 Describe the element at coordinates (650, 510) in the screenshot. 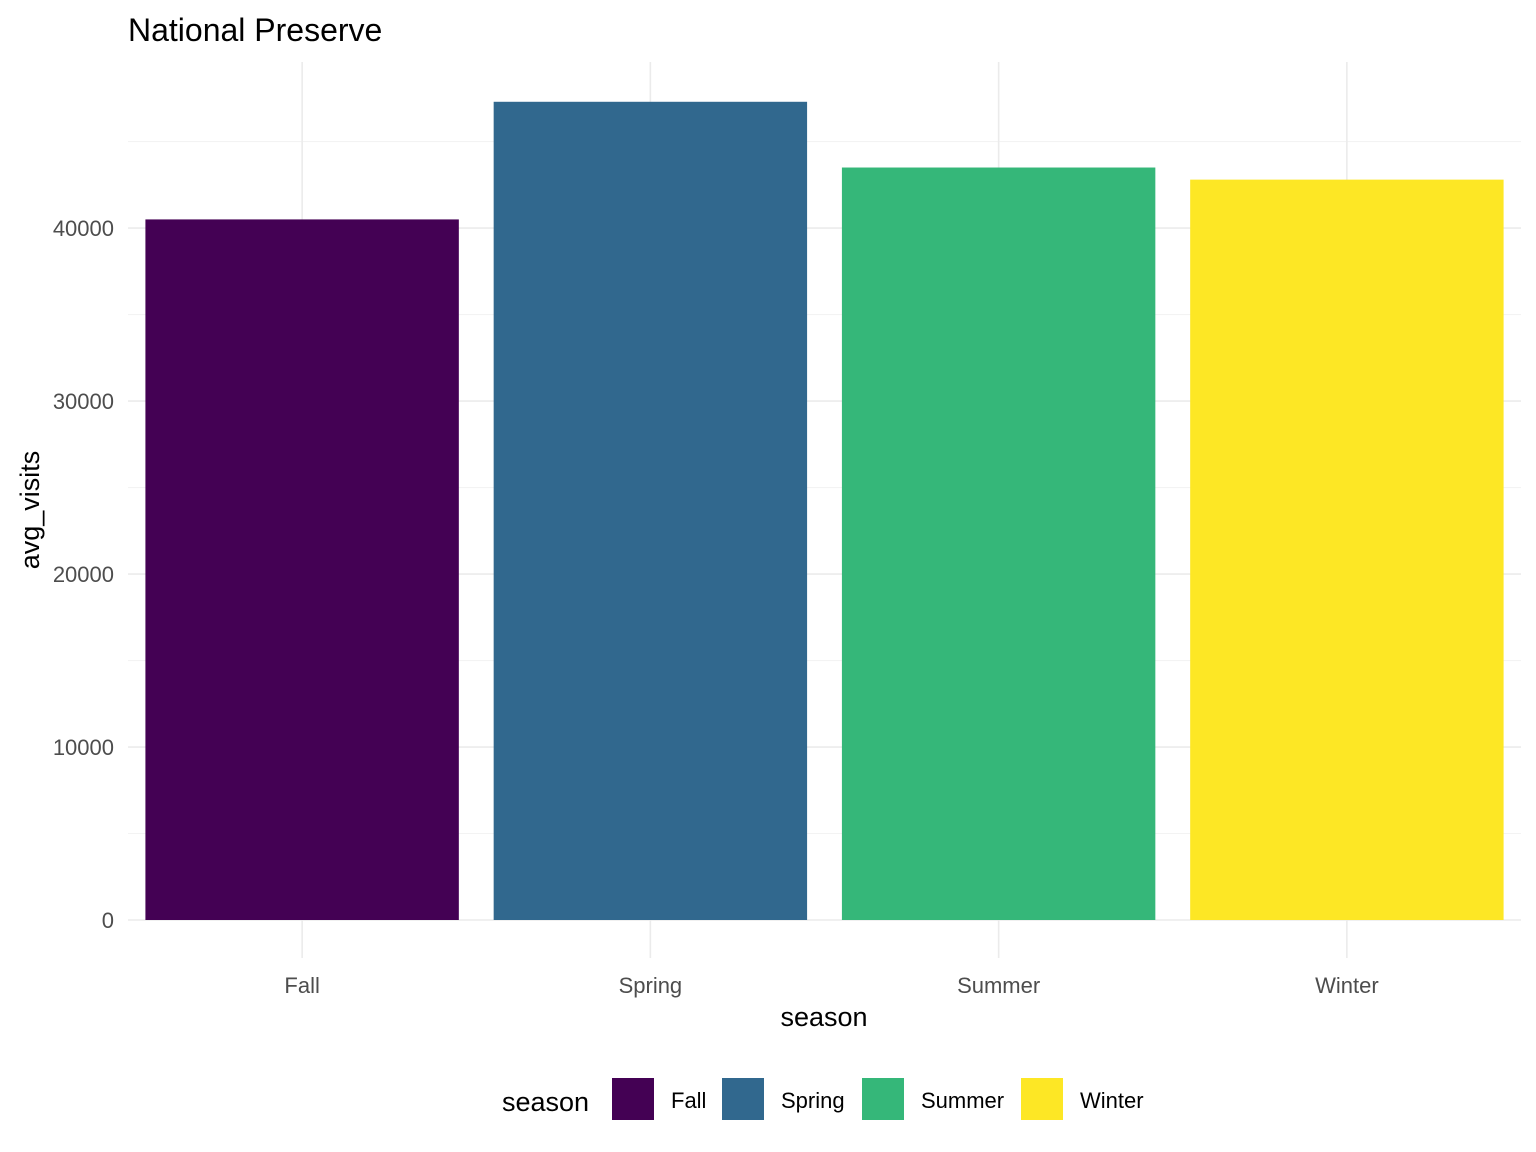

I see `bar-spring` at that location.